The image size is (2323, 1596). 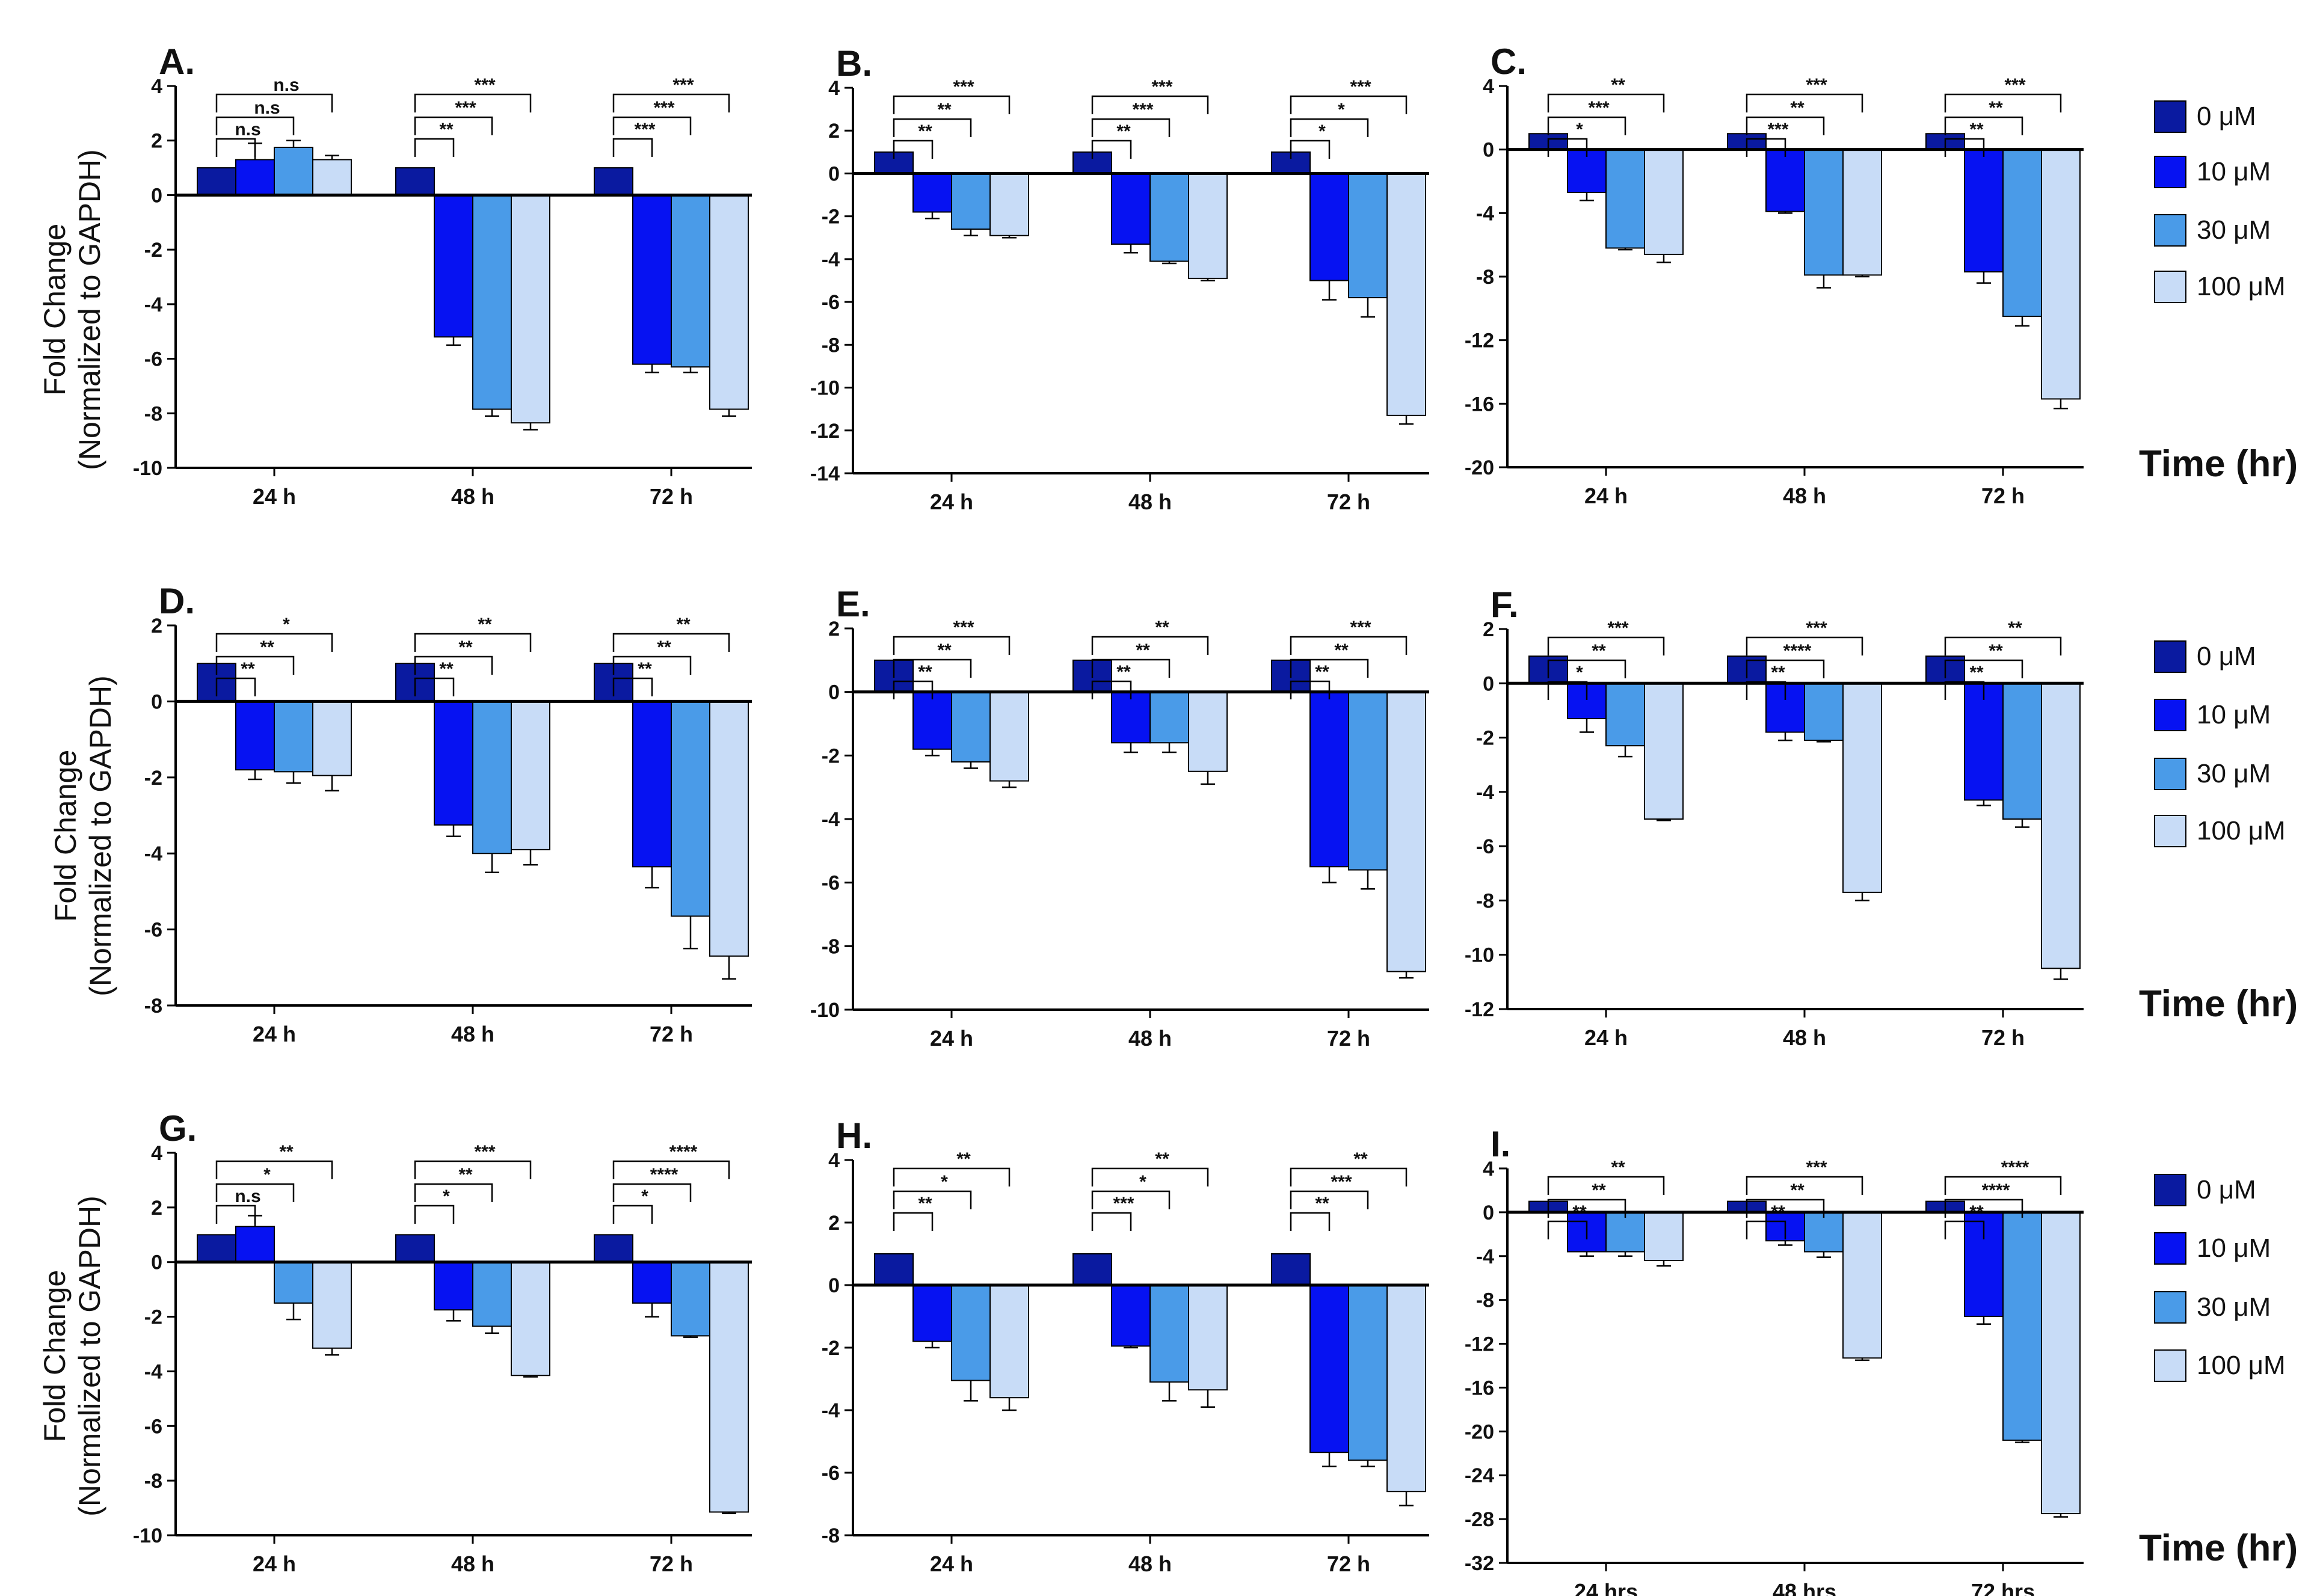 What do you see at coordinates (2226, 116) in the screenshot?
I see `legend-label-0uM: 0 μM` at bounding box center [2226, 116].